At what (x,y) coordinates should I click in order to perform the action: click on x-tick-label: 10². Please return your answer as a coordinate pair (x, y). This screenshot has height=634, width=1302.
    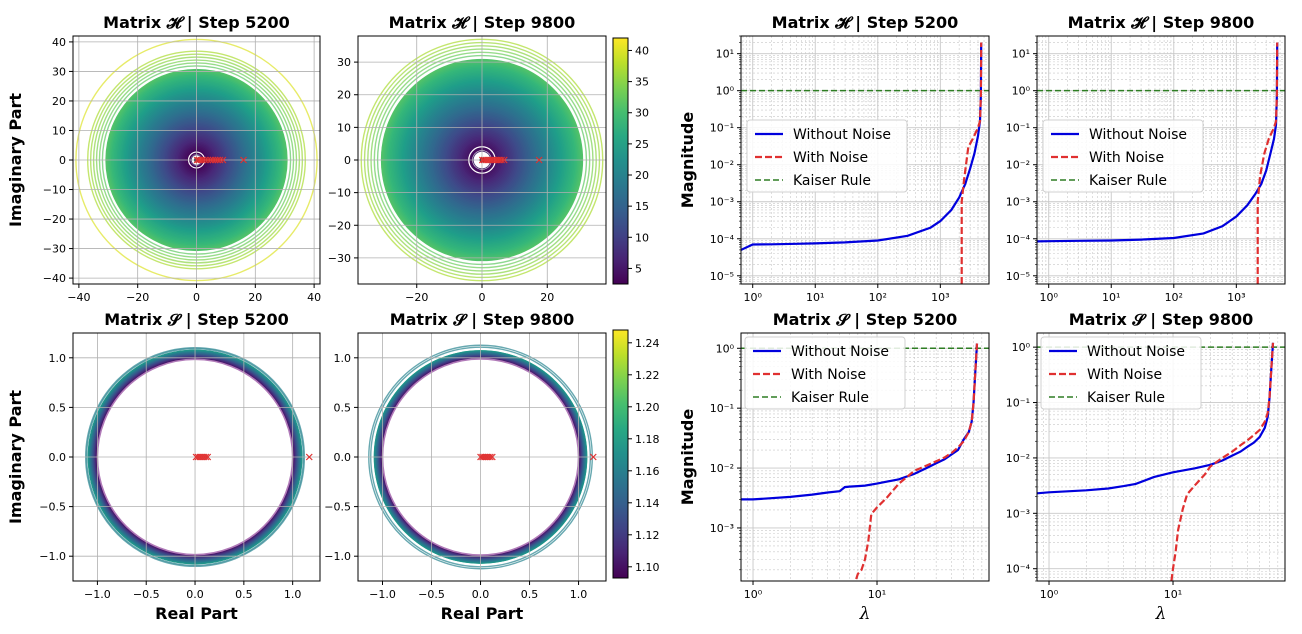
    Looking at the image, I should click on (1174, 297).